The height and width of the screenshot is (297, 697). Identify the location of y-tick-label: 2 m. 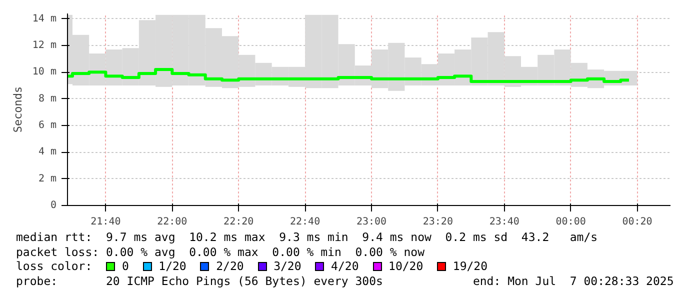
(47, 178).